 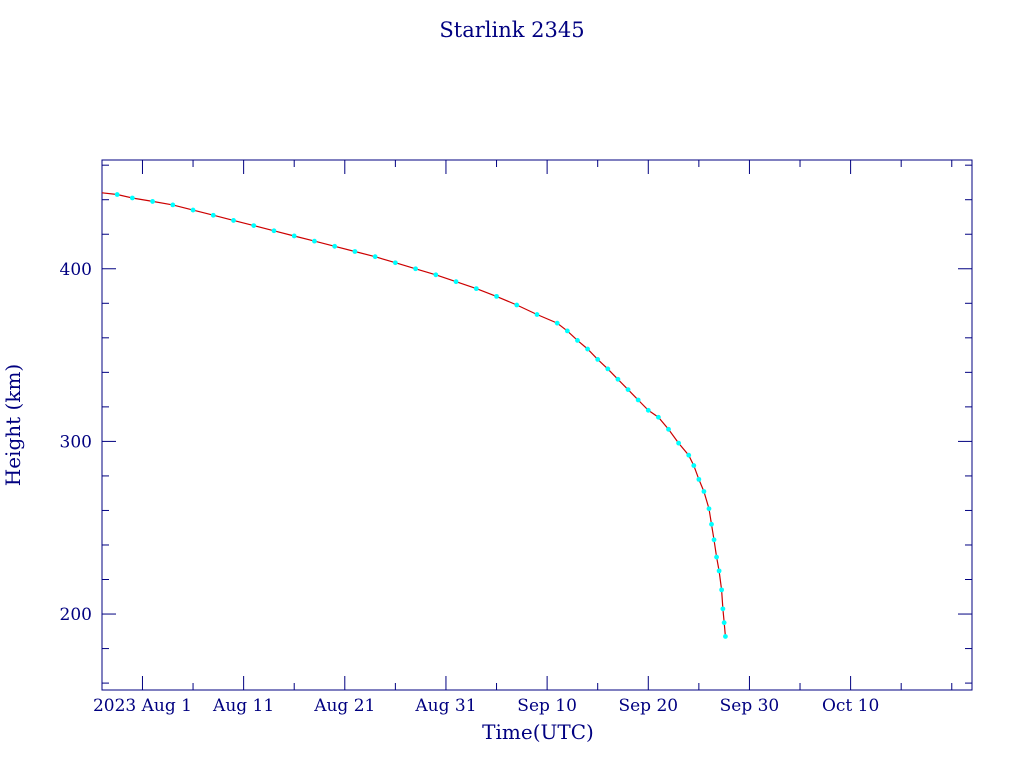 I want to click on y-tick-label: 400, so click(x=76, y=270).